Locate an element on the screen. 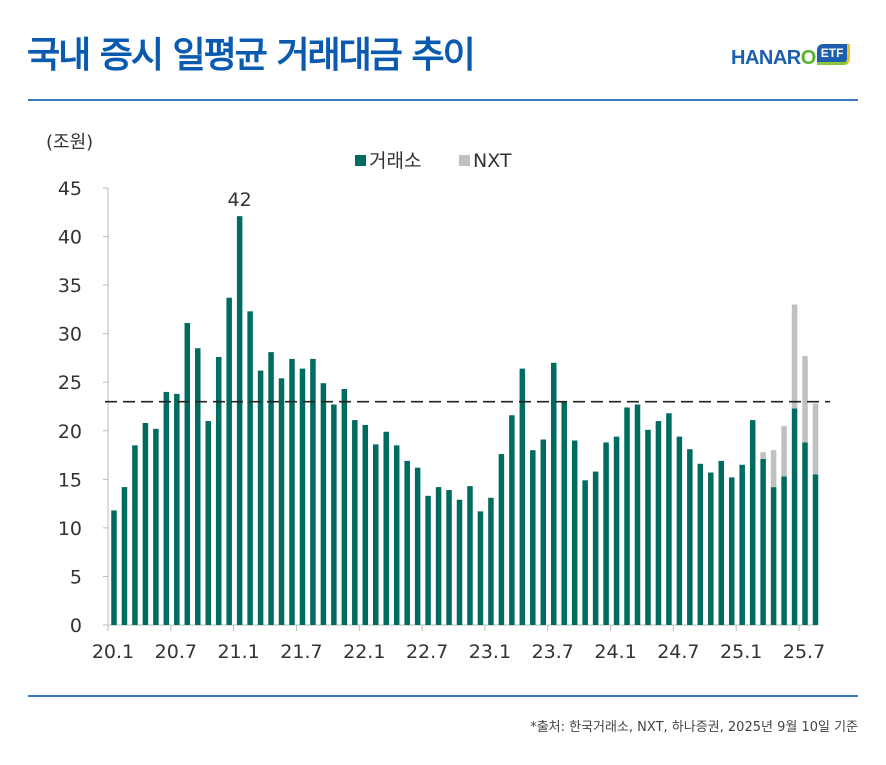 The width and height of the screenshot is (886, 765). peak-annotation: 42 is located at coordinates (240, 200).